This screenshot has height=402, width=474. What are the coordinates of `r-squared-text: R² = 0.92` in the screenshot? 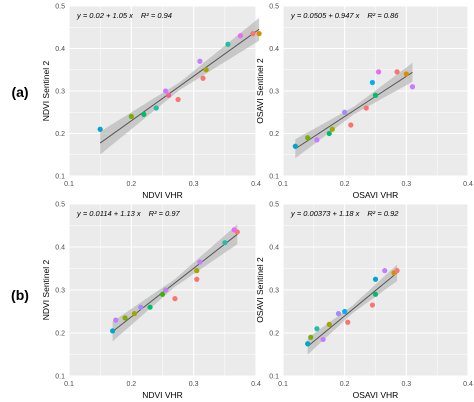 It's located at (383, 213).